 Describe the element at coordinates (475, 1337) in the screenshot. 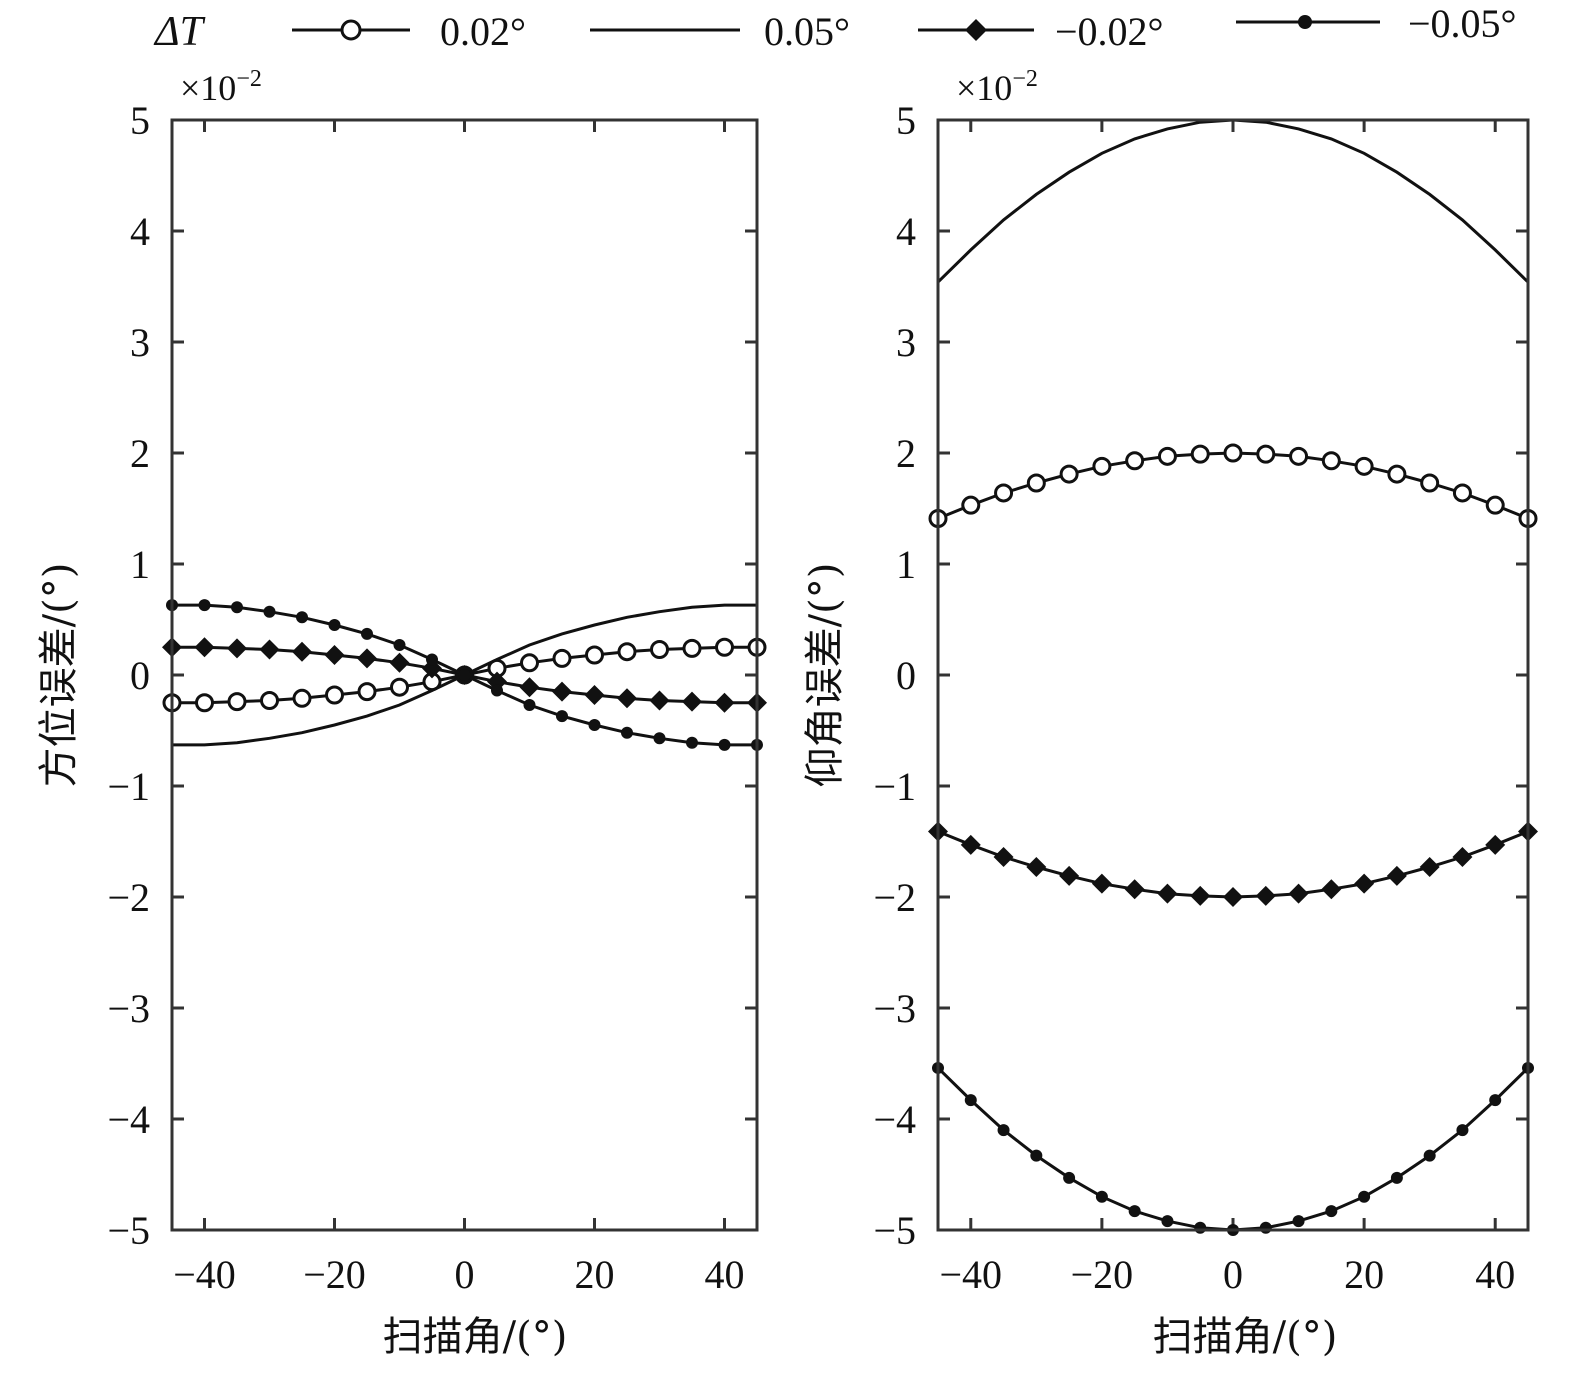

I see `left-x-axis-label: 扫描角/(°)` at that location.